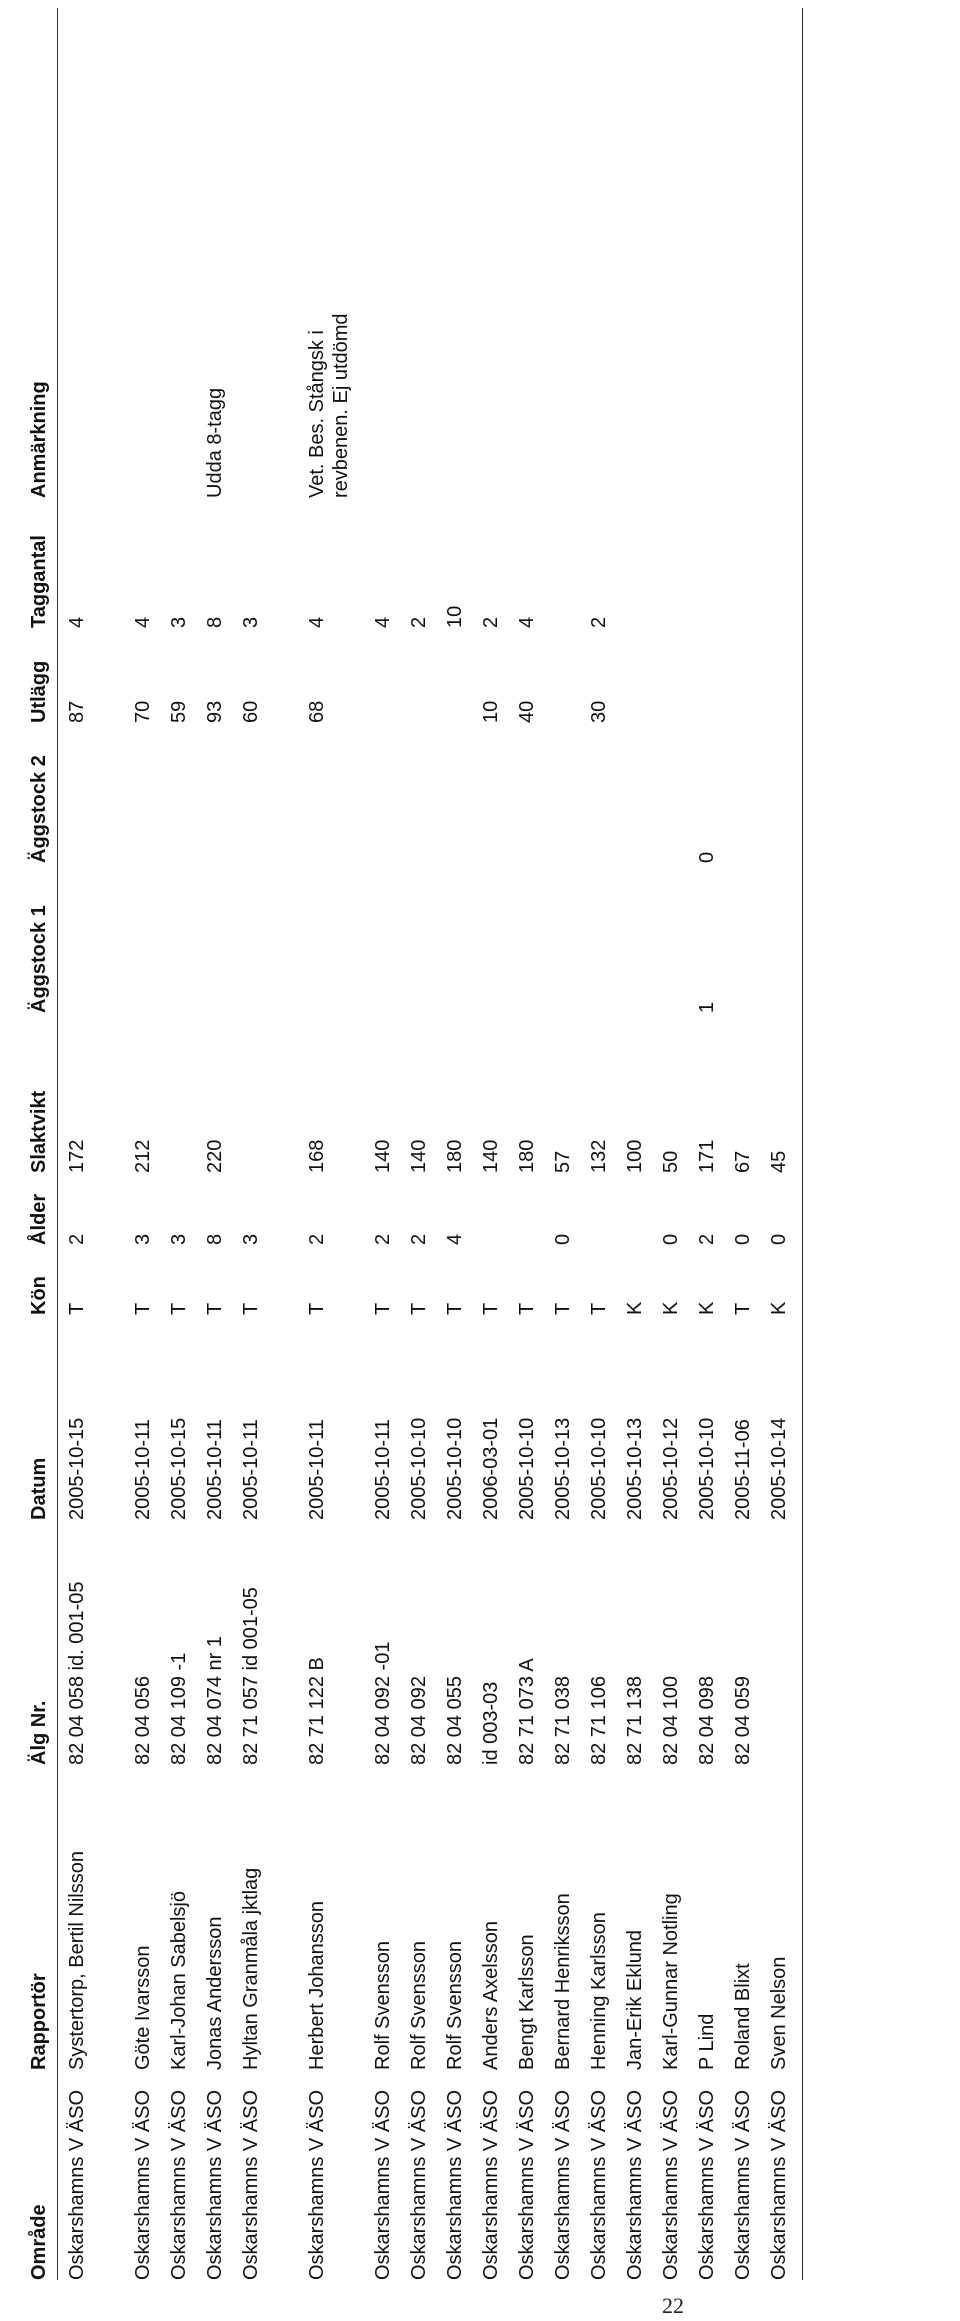 Image resolution: width=960 pixels, height=2321 pixels. What do you see at coordinates (491, 1468) in the screenshot?
I see `cell-datum: 2006-03-01` at bounding box center [491, 1468].